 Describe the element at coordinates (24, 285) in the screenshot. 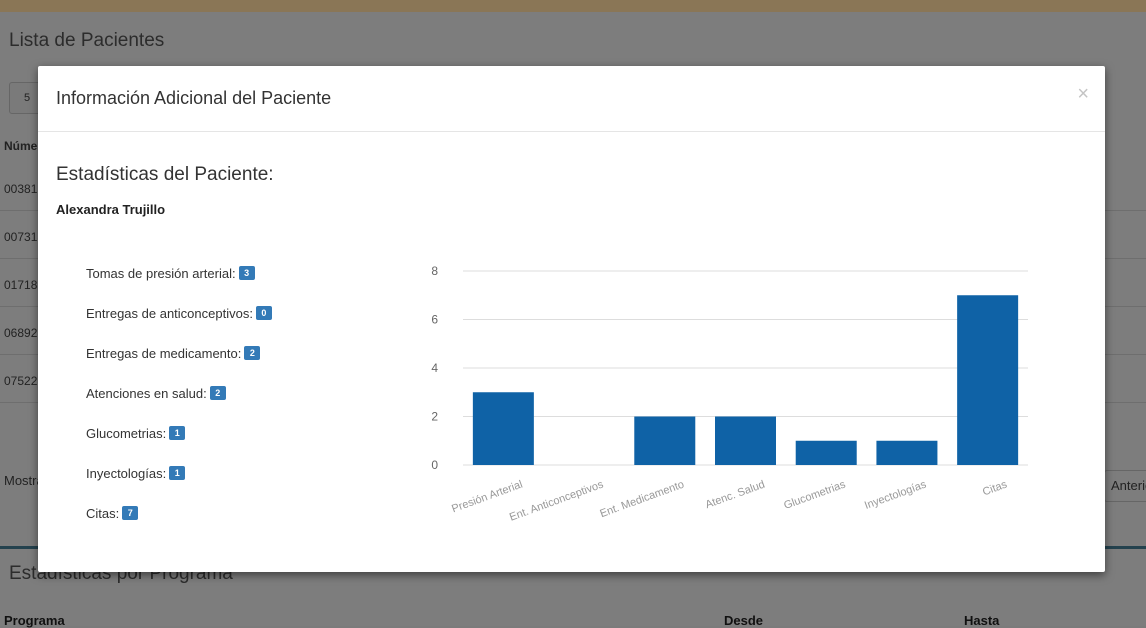

I see `table-row: 017183` at that location.